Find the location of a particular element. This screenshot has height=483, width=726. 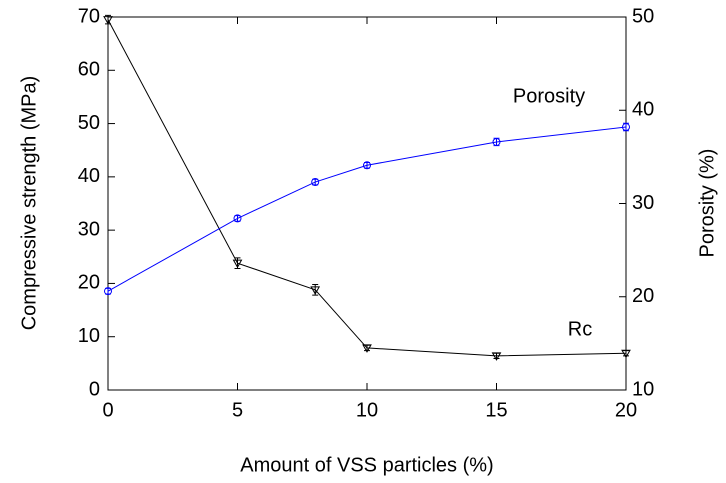

y2-tick-label: 20 is located at coordinates (643, 296).